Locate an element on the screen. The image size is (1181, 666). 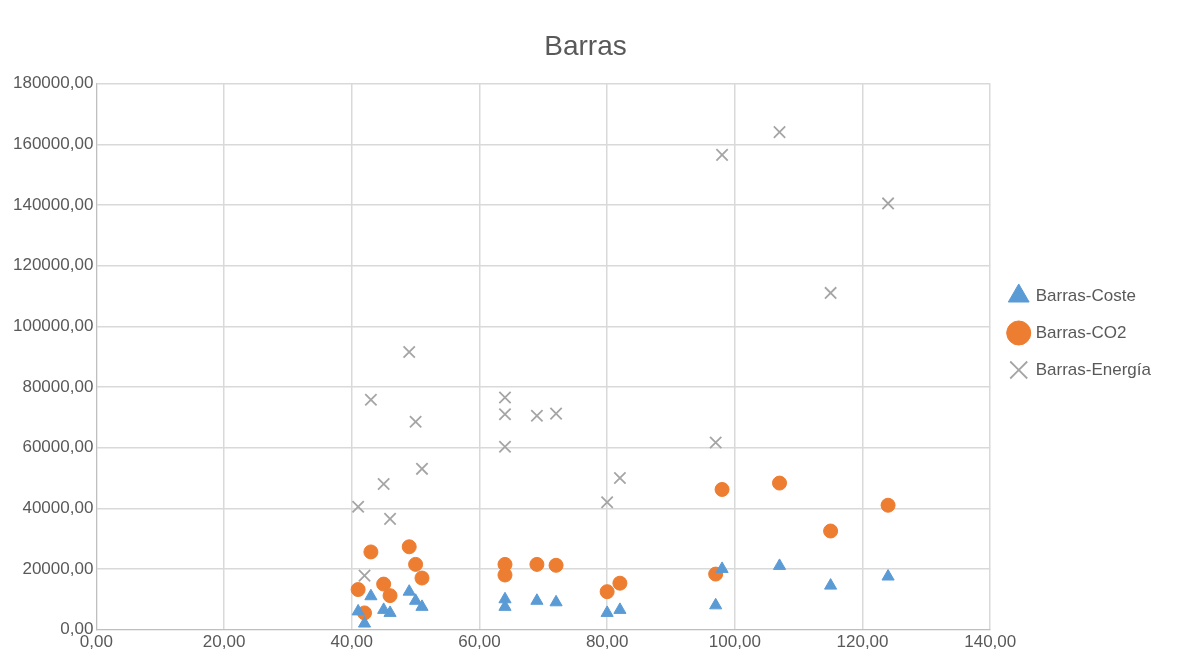
y-tick-label: 100000,00 is located at coordinates (53, 325).